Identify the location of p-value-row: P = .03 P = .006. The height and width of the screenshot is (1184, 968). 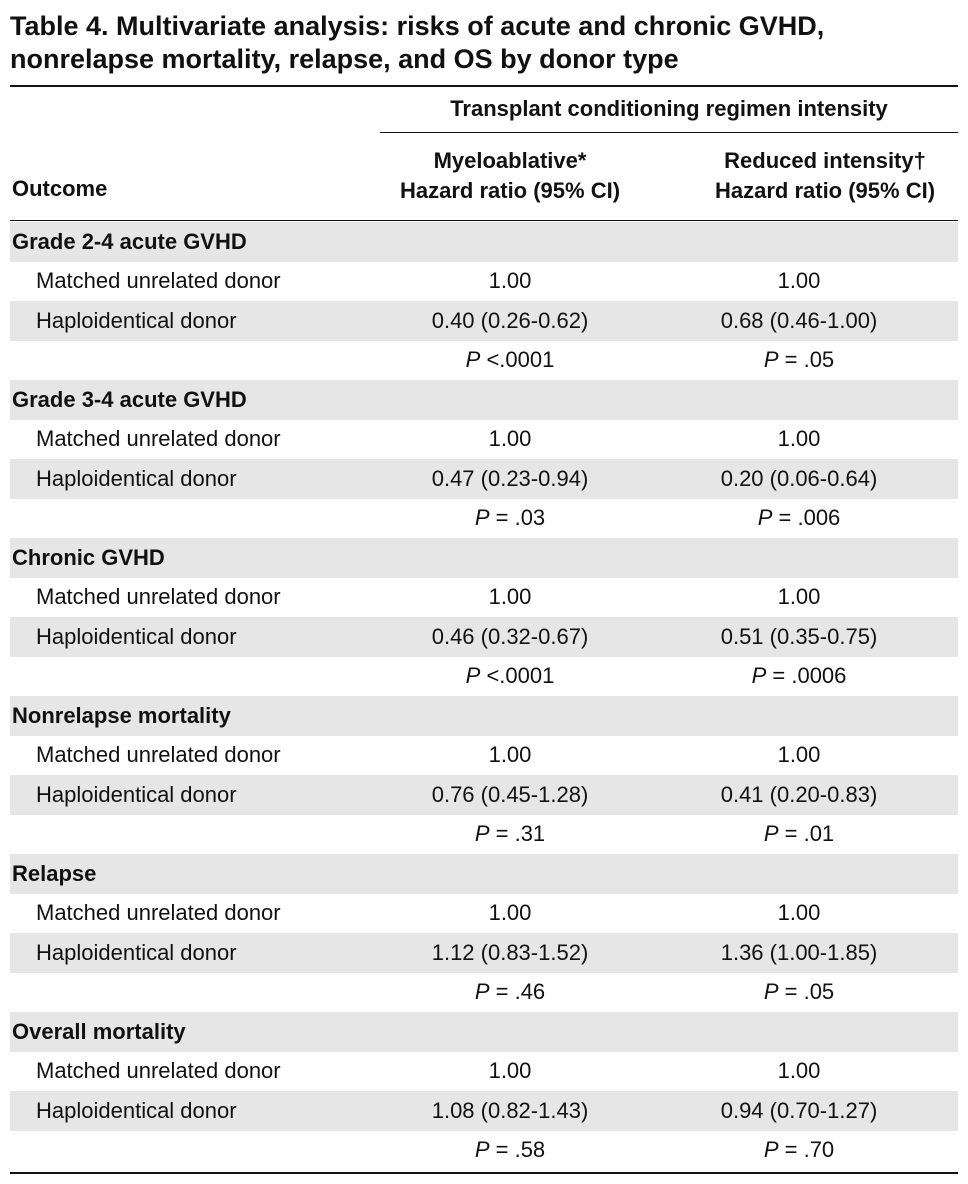
(484, 519).